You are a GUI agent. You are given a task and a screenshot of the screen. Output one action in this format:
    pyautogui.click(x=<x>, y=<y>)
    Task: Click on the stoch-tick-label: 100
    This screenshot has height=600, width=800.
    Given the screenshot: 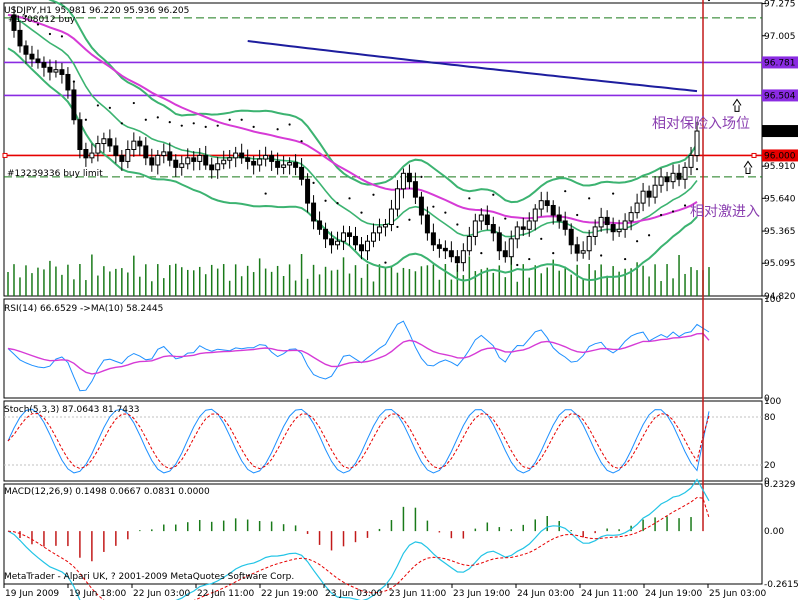 What is the action you would take?
    pyautogui.click(x=772, y=402)
    